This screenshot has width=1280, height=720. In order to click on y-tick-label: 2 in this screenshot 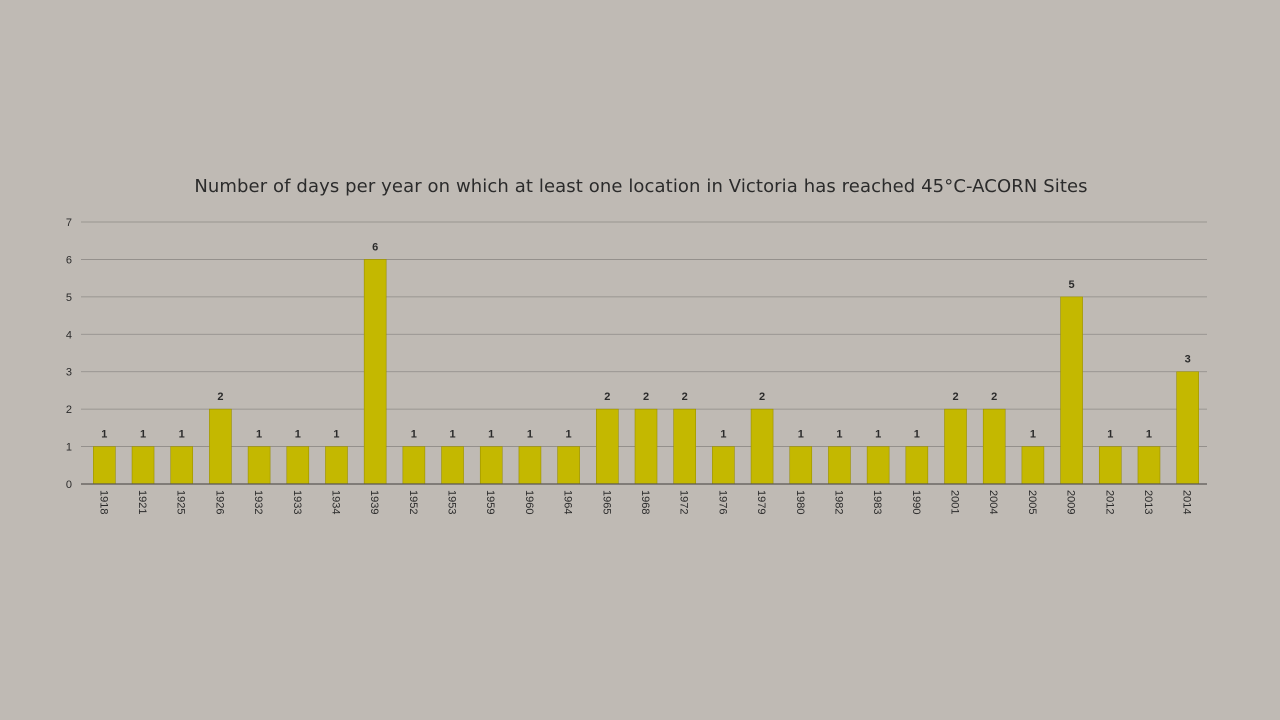, I will do `click(69, 410)`.